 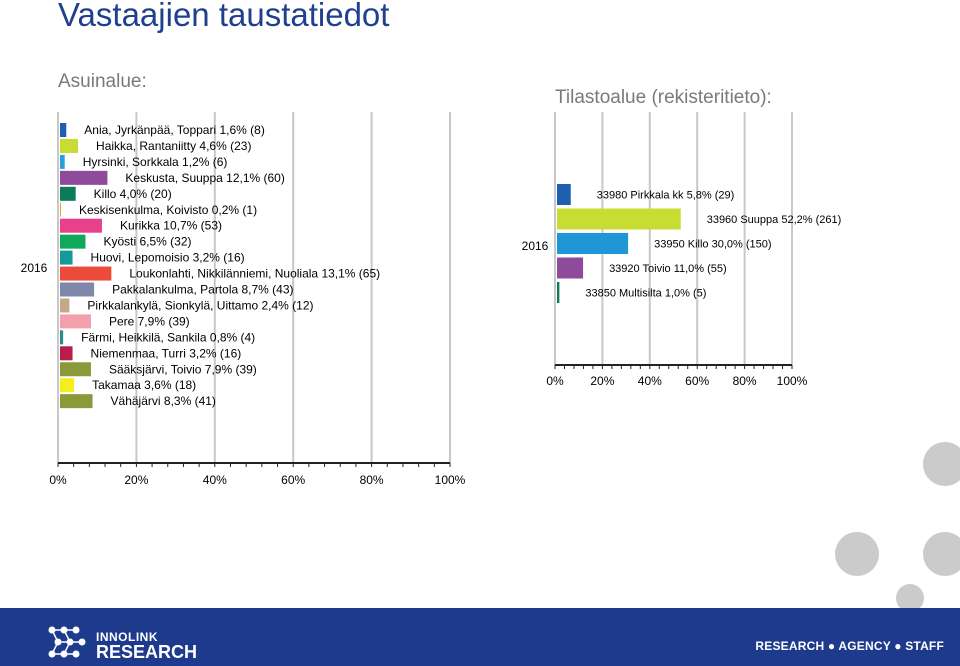 What do you see at coordinates (668, 269) in the screenshot?
I see `data-label: 33920 Toivio 11,0% (55)` at bounding box center [668, 269].